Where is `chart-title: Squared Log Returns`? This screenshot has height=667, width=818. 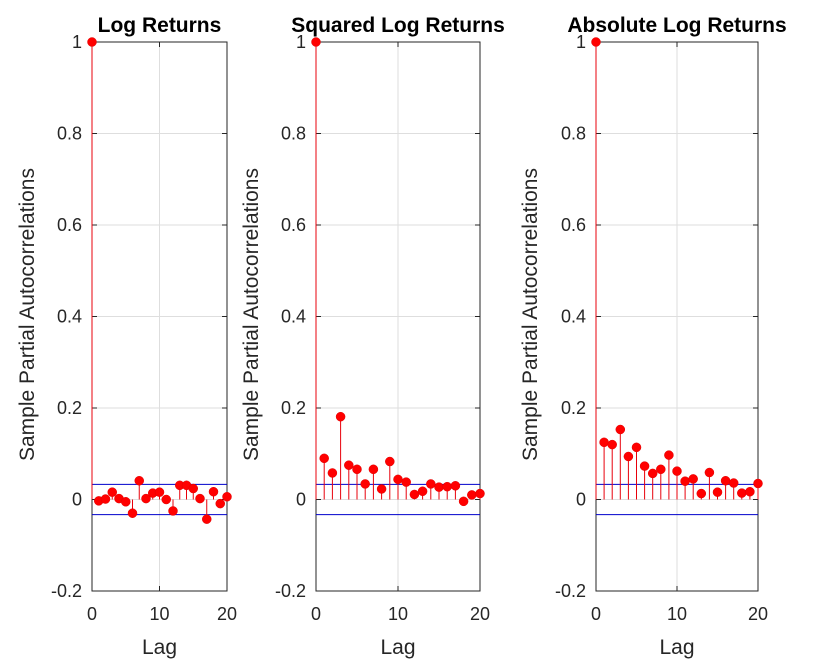 chart-title: Squared Log Returns is located at coordinates (398, 25).